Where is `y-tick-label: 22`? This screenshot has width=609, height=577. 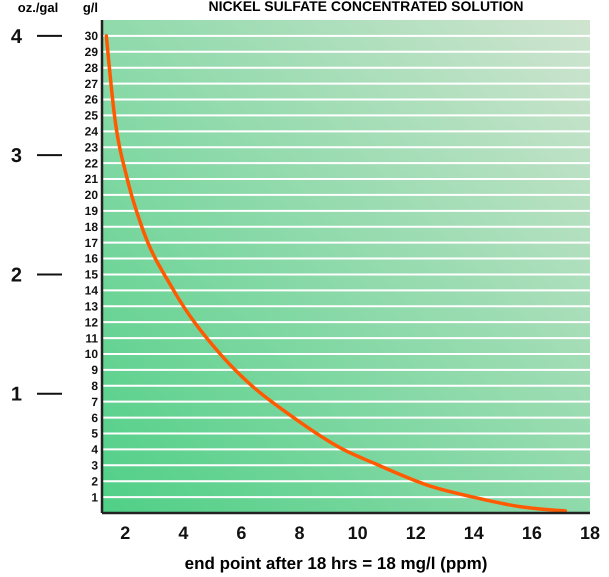 y-tick-label: 22 is located at coordinates (91, 163).